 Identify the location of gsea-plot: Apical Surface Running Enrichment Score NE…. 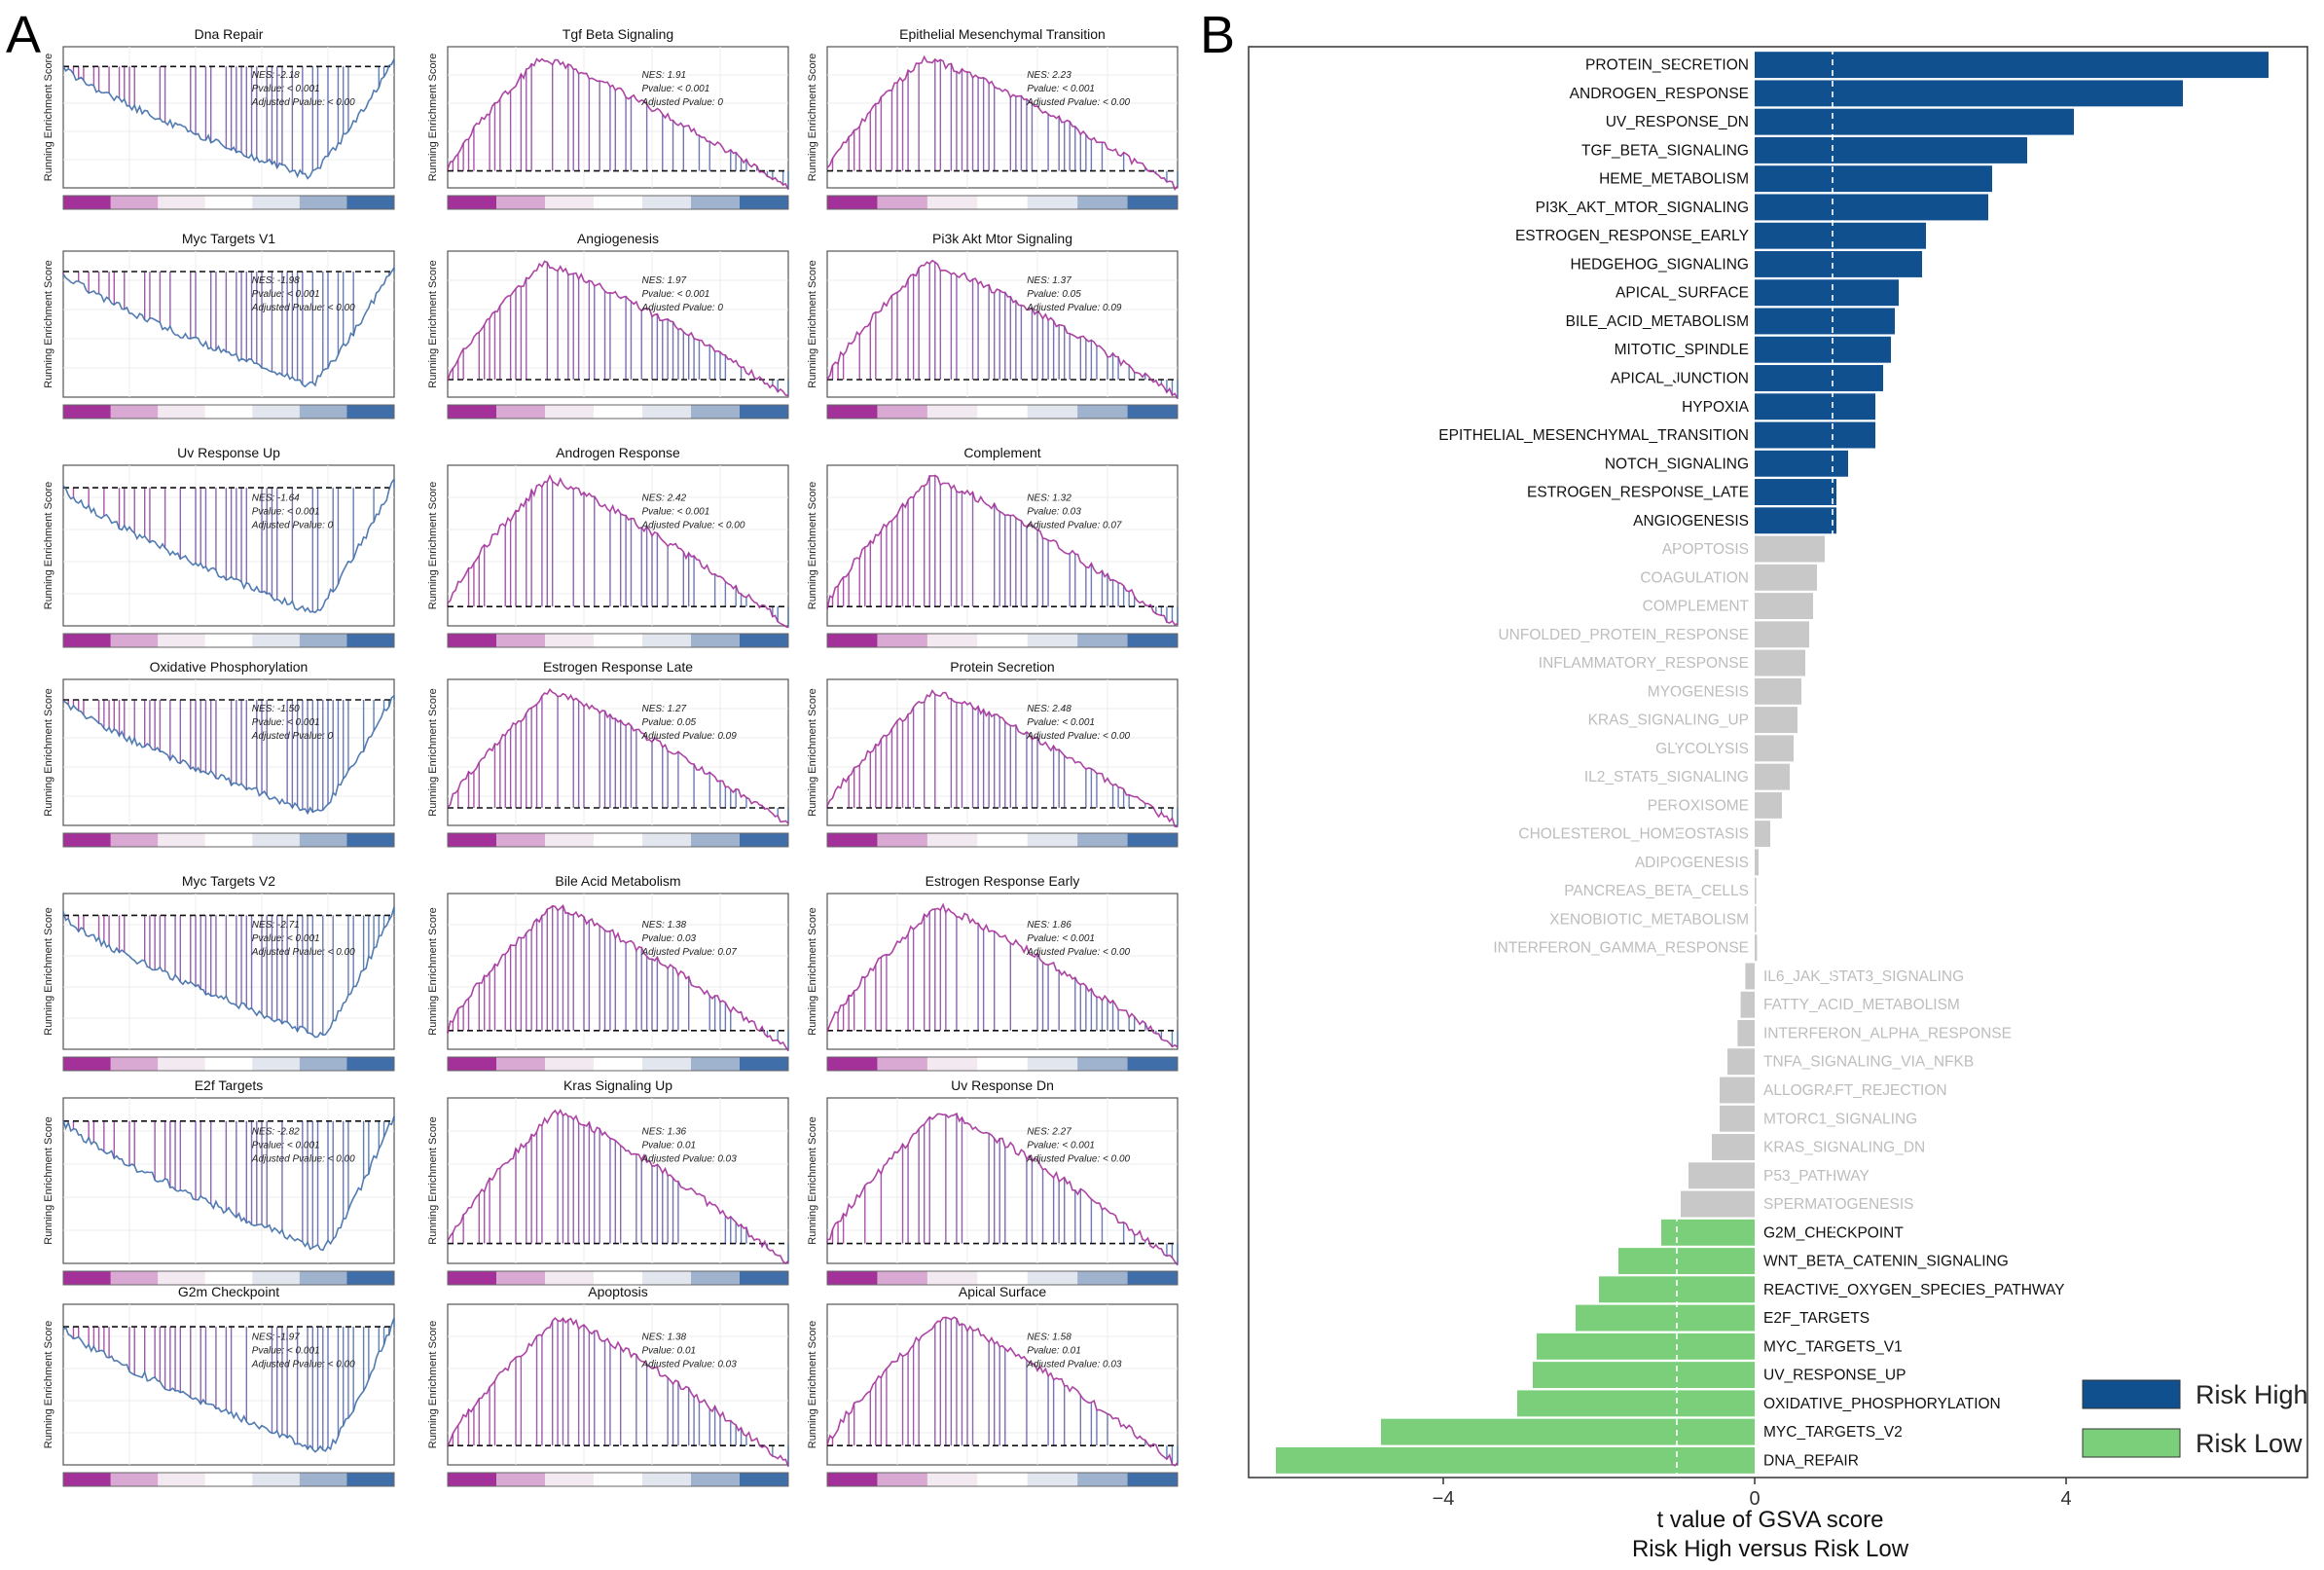
(993, 1386).